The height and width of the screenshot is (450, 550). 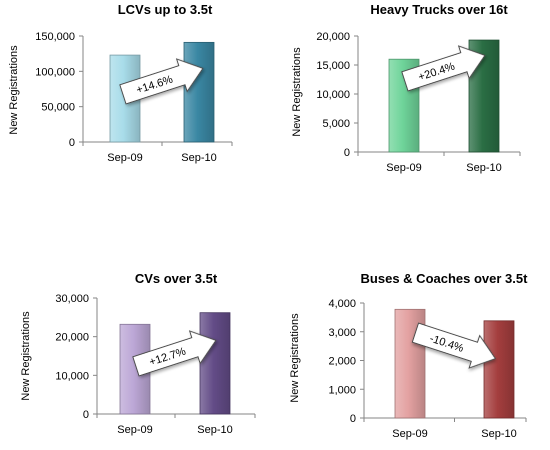 What do you see at coordinates (165, 9) in the screenshot?
I see `chart-title: LCVs up to 3.5t` at bounding box center [165, 9].